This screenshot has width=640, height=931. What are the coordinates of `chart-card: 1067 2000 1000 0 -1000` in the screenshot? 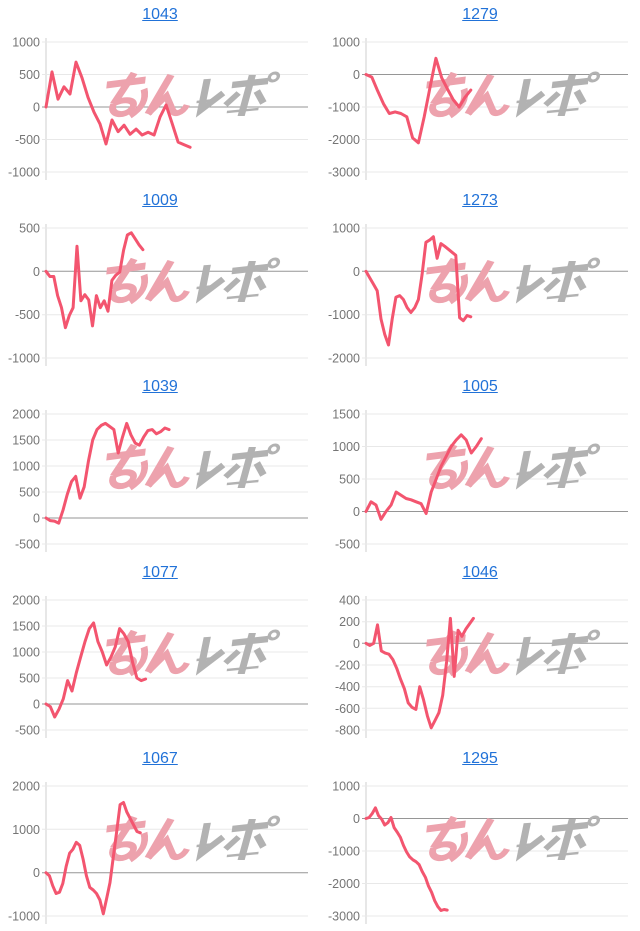 It's located at (160, 837).